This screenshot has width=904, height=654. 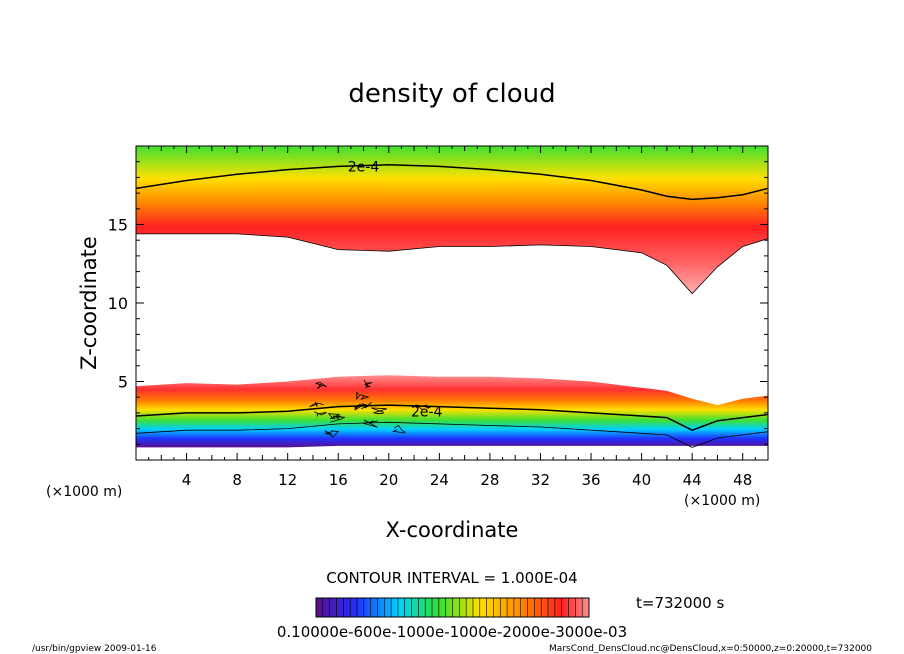 What do you see at coordinates (452, 632) in the screenshot?
I see `colorbar-labels: 0.10000e-600e-1000e-1000e-2000e-3000e-03` at bounding box center [452, 632].